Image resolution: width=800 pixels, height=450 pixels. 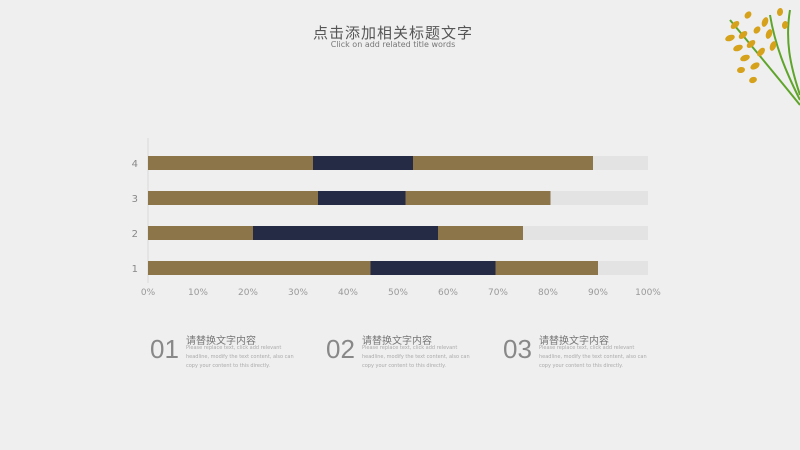 I want to click on y-tick-label: 2, so click(x=135, y=234).